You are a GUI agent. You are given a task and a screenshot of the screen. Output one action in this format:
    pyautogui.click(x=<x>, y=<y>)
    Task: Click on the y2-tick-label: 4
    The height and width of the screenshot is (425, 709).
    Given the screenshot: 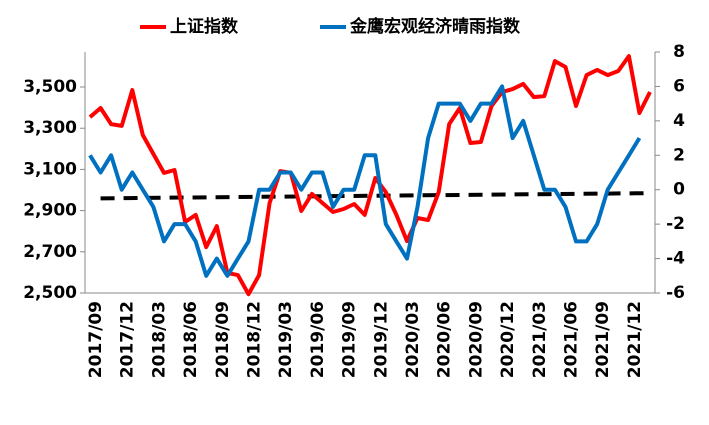 What is the action you would take?
    pyautogui.click(x=679, y=121)
    